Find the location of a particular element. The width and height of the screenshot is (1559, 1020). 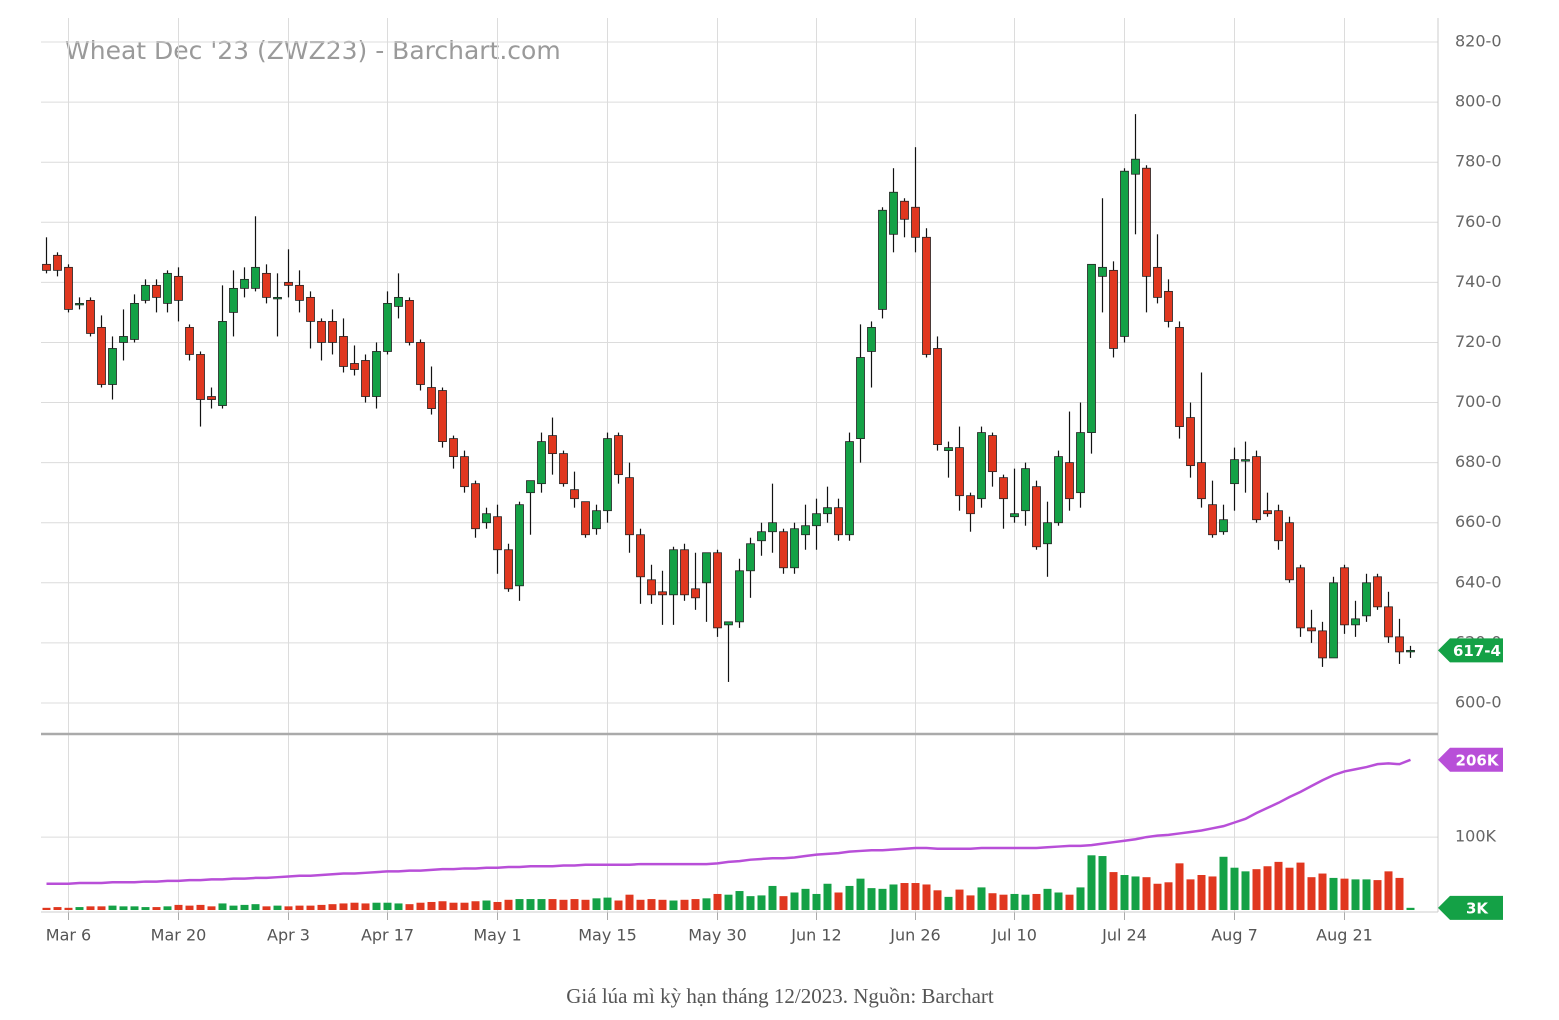

x-tick-label: Mar 6 is located at coordinates (68, 935).